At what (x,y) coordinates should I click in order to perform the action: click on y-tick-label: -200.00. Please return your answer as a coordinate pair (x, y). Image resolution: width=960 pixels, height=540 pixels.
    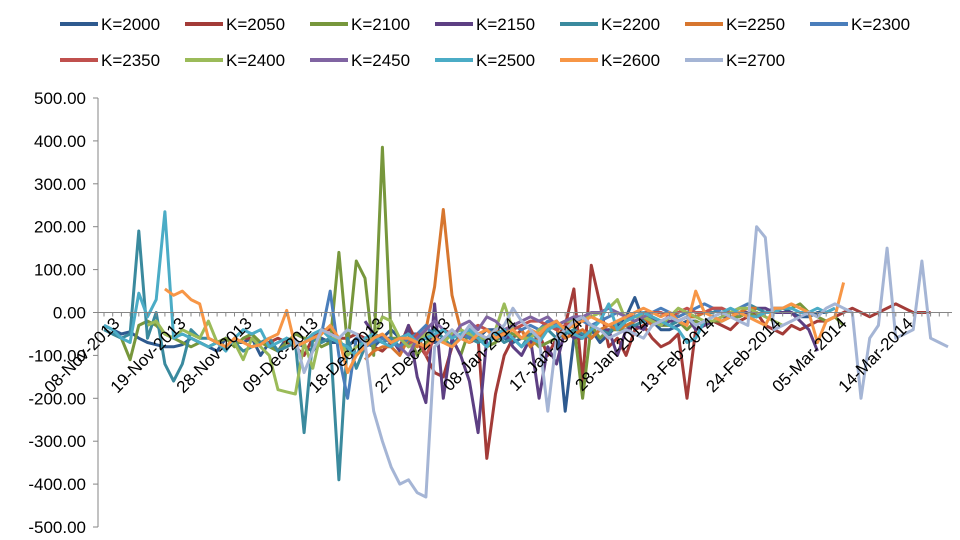
    Looking at the image, I should click on (57, 398).